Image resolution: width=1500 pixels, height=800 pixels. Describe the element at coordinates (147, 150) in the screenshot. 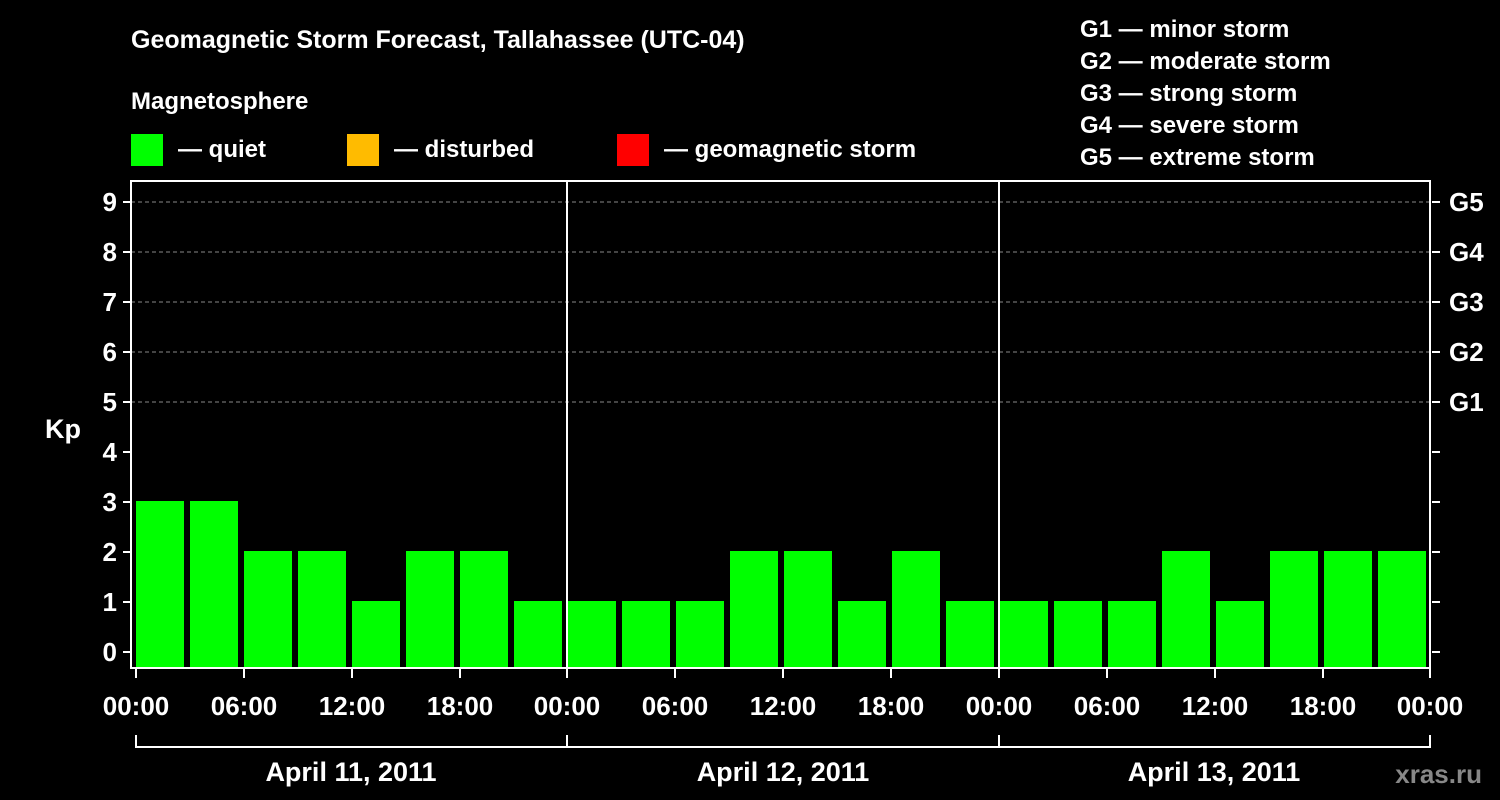

I see `legend-swatch-quiet` at that location.